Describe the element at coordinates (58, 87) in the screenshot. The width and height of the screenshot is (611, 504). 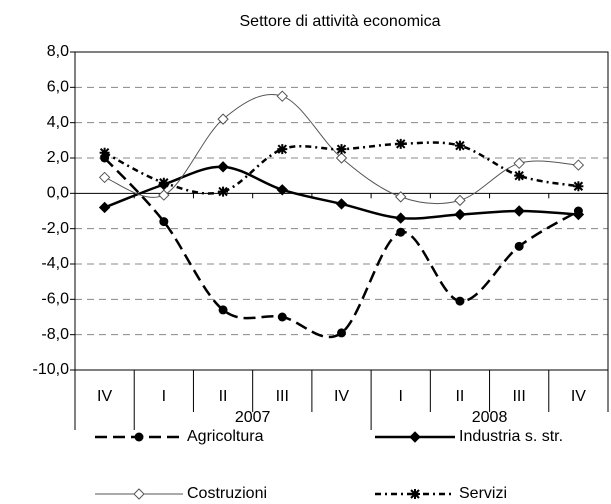
I see `y-tick-label: 6,0` at that location.